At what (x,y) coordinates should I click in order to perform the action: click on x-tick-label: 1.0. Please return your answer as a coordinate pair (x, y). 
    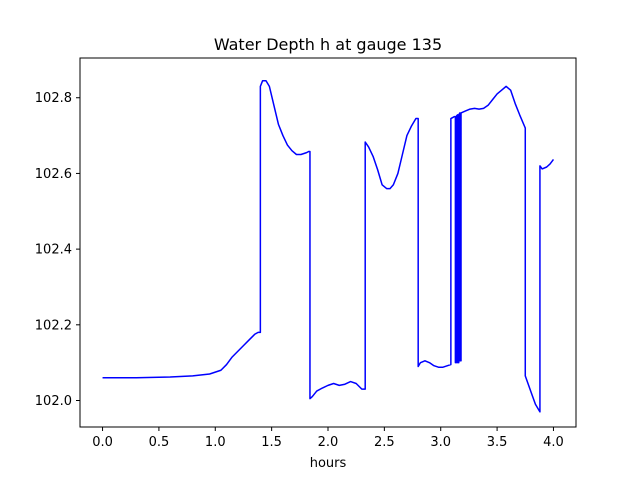
    Looking at the image, I should click on (215, 442).